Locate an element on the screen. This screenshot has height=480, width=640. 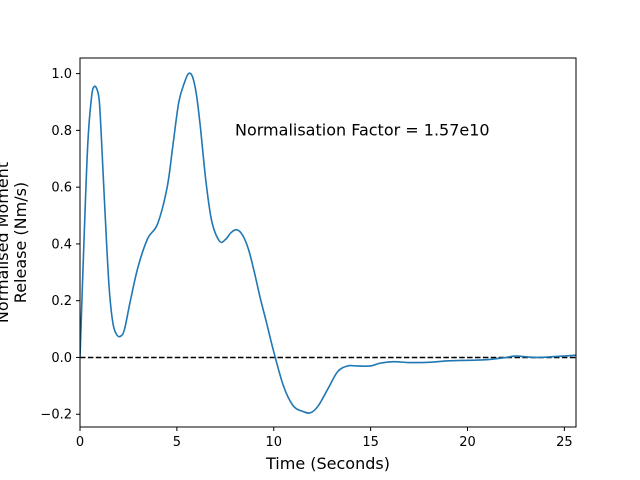
x-tick-label: 20 is located at coordinates (467, 442).